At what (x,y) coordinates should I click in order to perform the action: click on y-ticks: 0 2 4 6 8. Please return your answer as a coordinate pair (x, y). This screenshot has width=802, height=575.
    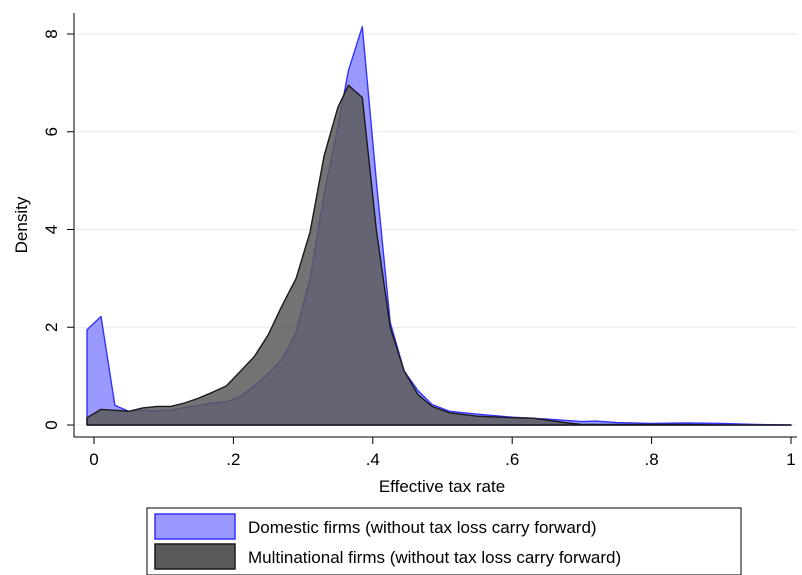
    Looking at the image, I should click on (58, 229).